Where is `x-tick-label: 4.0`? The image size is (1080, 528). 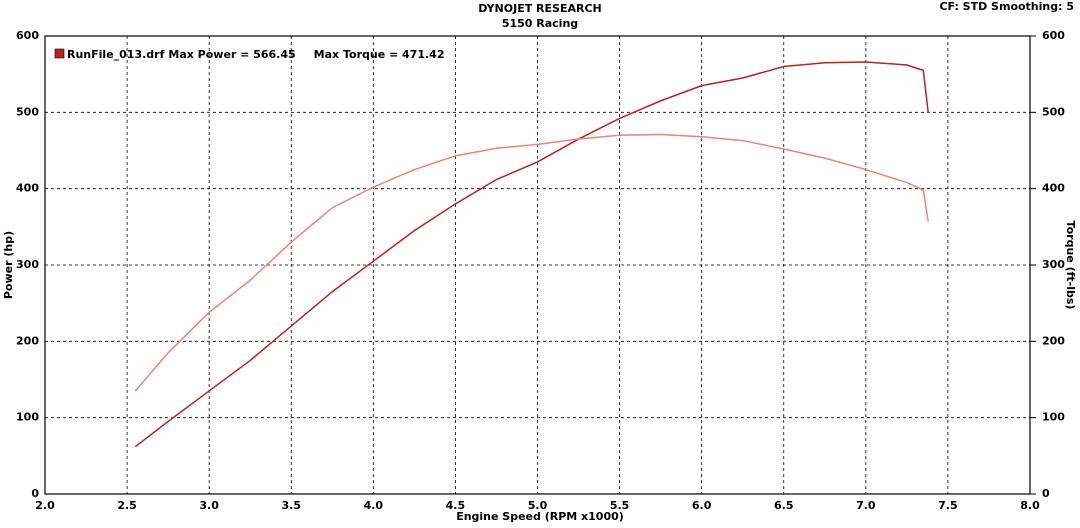 x-tick-label: 4.0 is located at coordinates (374, 505).